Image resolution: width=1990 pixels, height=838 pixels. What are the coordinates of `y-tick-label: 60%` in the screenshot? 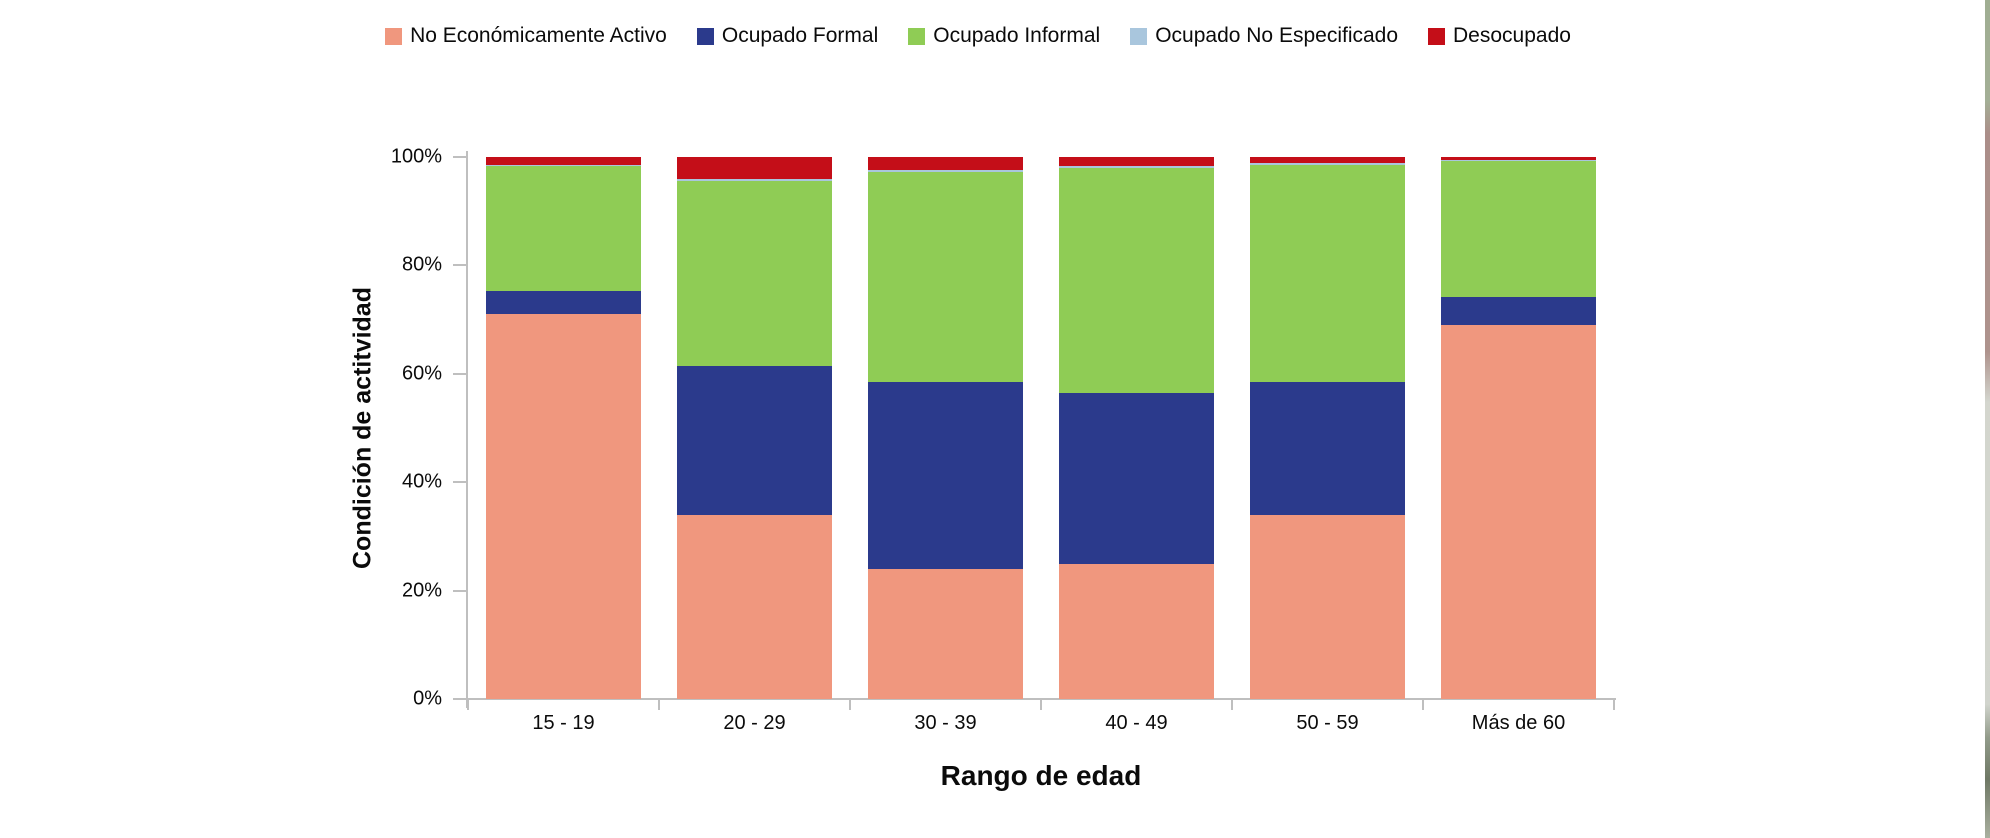 It's located at (421, 373).